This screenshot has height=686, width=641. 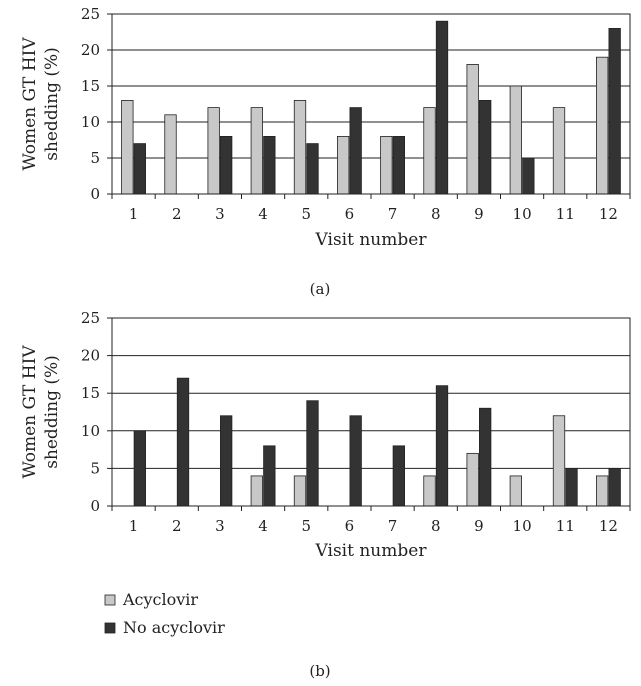 I want to click on legend-label-acyclovir: Acyclovir, so click(x=160, y=599).